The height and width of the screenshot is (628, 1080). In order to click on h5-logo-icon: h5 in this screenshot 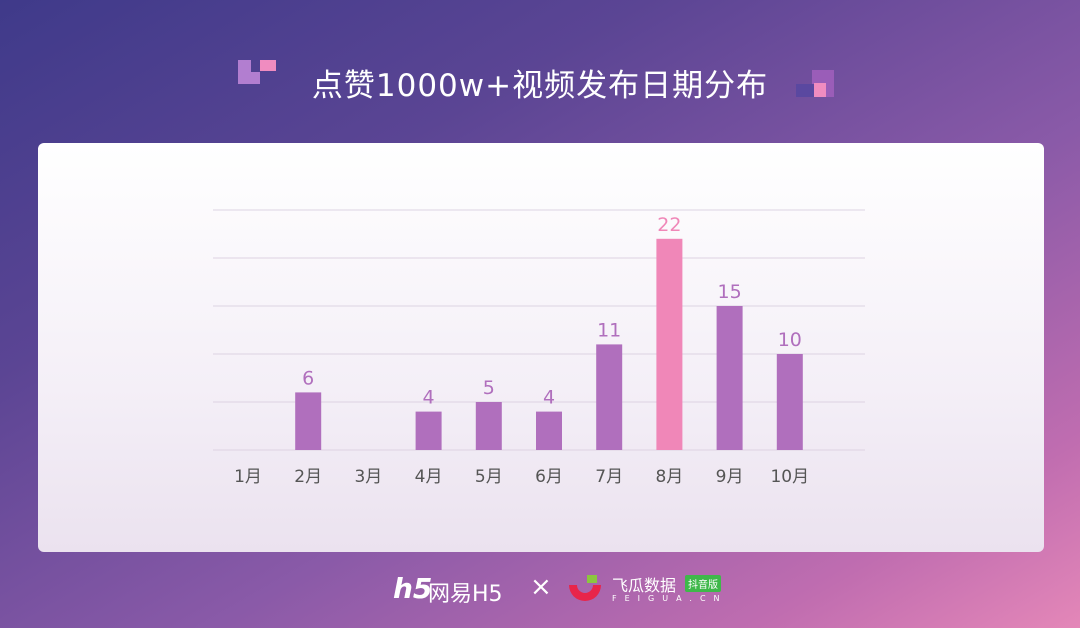, I will do `click(413, 588)`.